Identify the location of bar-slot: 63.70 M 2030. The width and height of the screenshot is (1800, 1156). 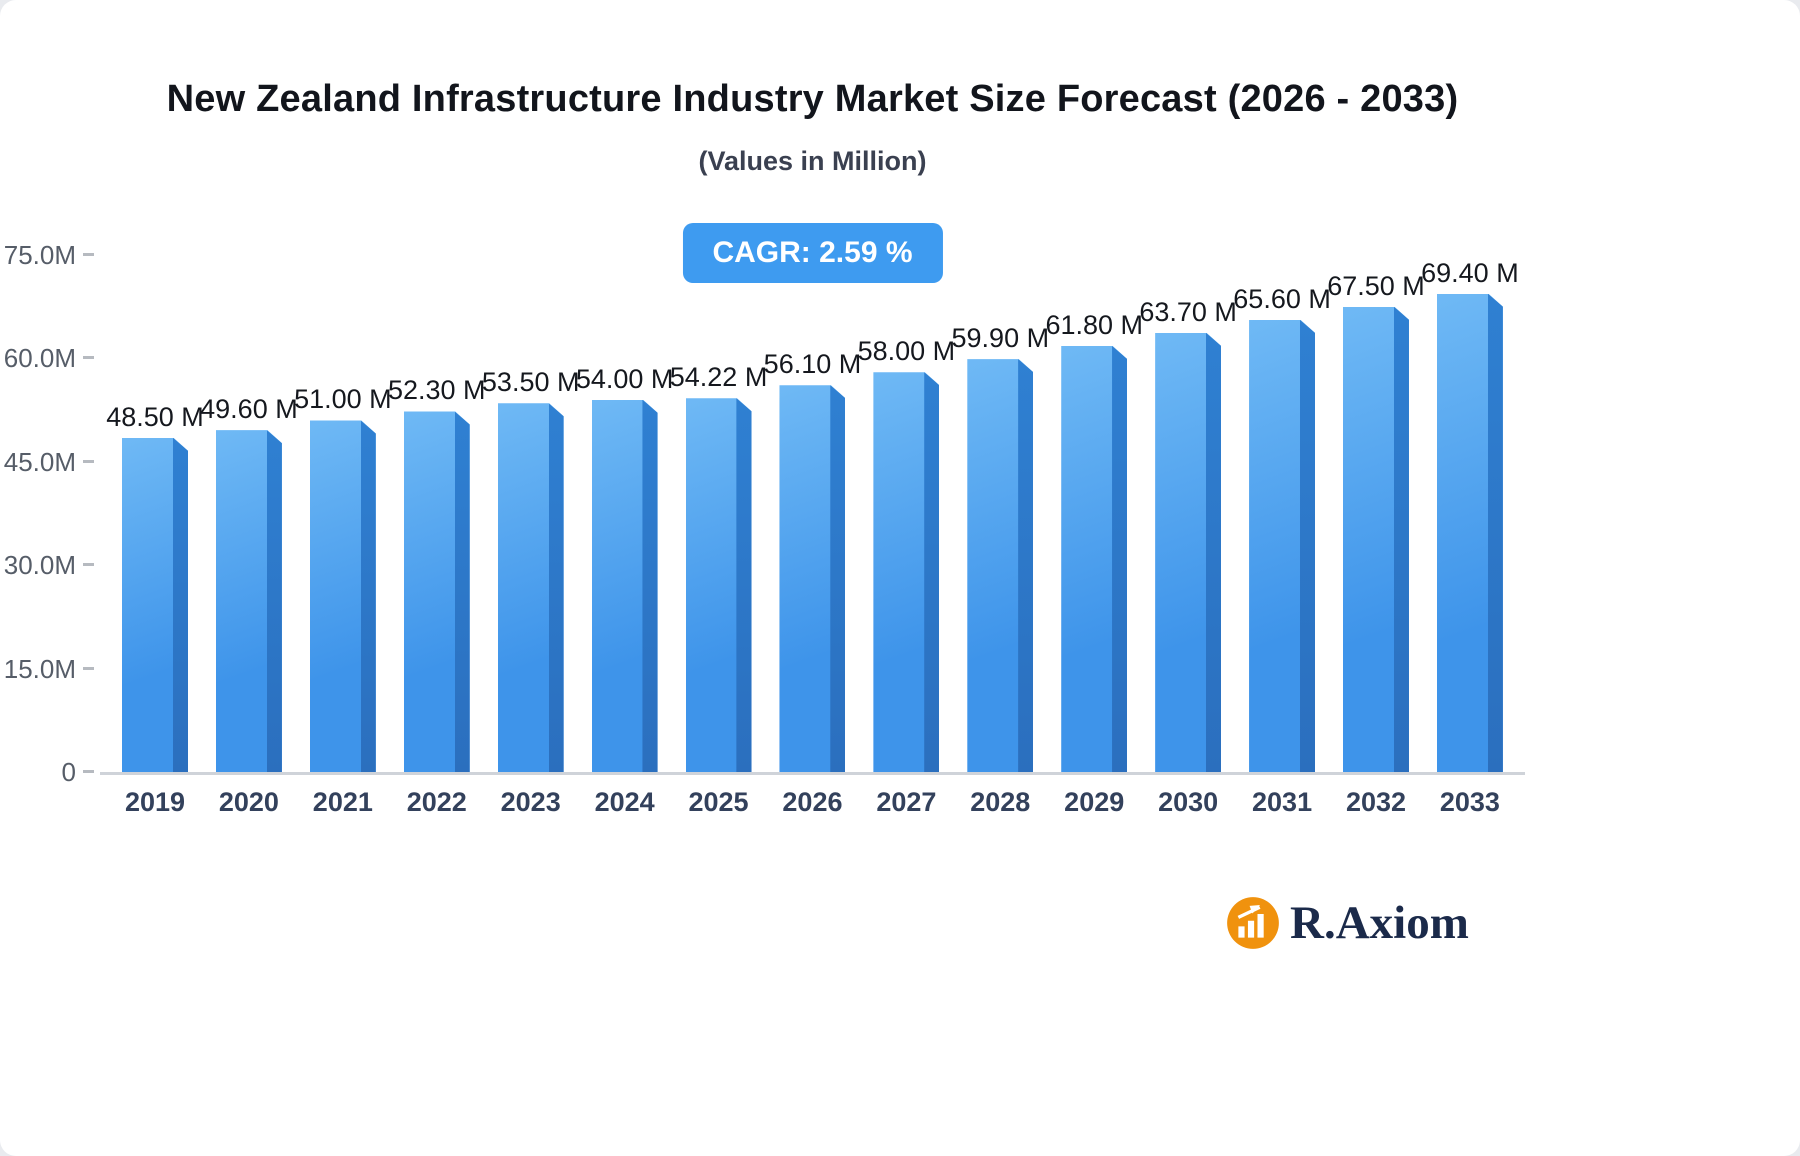
(1188, 535).